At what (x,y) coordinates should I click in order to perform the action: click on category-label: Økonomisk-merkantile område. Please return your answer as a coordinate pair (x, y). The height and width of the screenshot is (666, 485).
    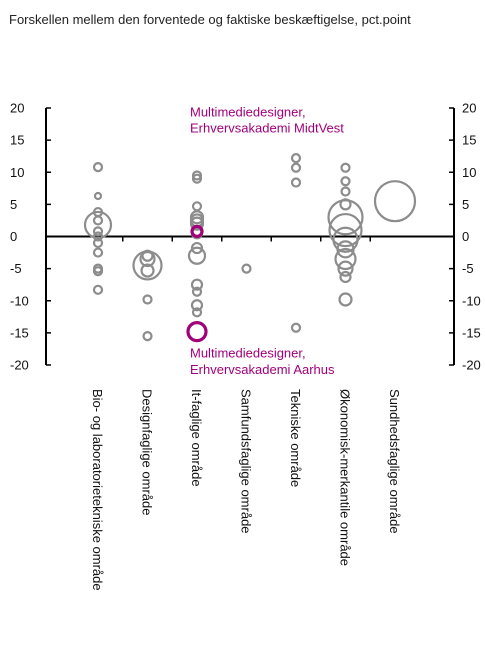
    Looking at the image, I should click on (345, 477).